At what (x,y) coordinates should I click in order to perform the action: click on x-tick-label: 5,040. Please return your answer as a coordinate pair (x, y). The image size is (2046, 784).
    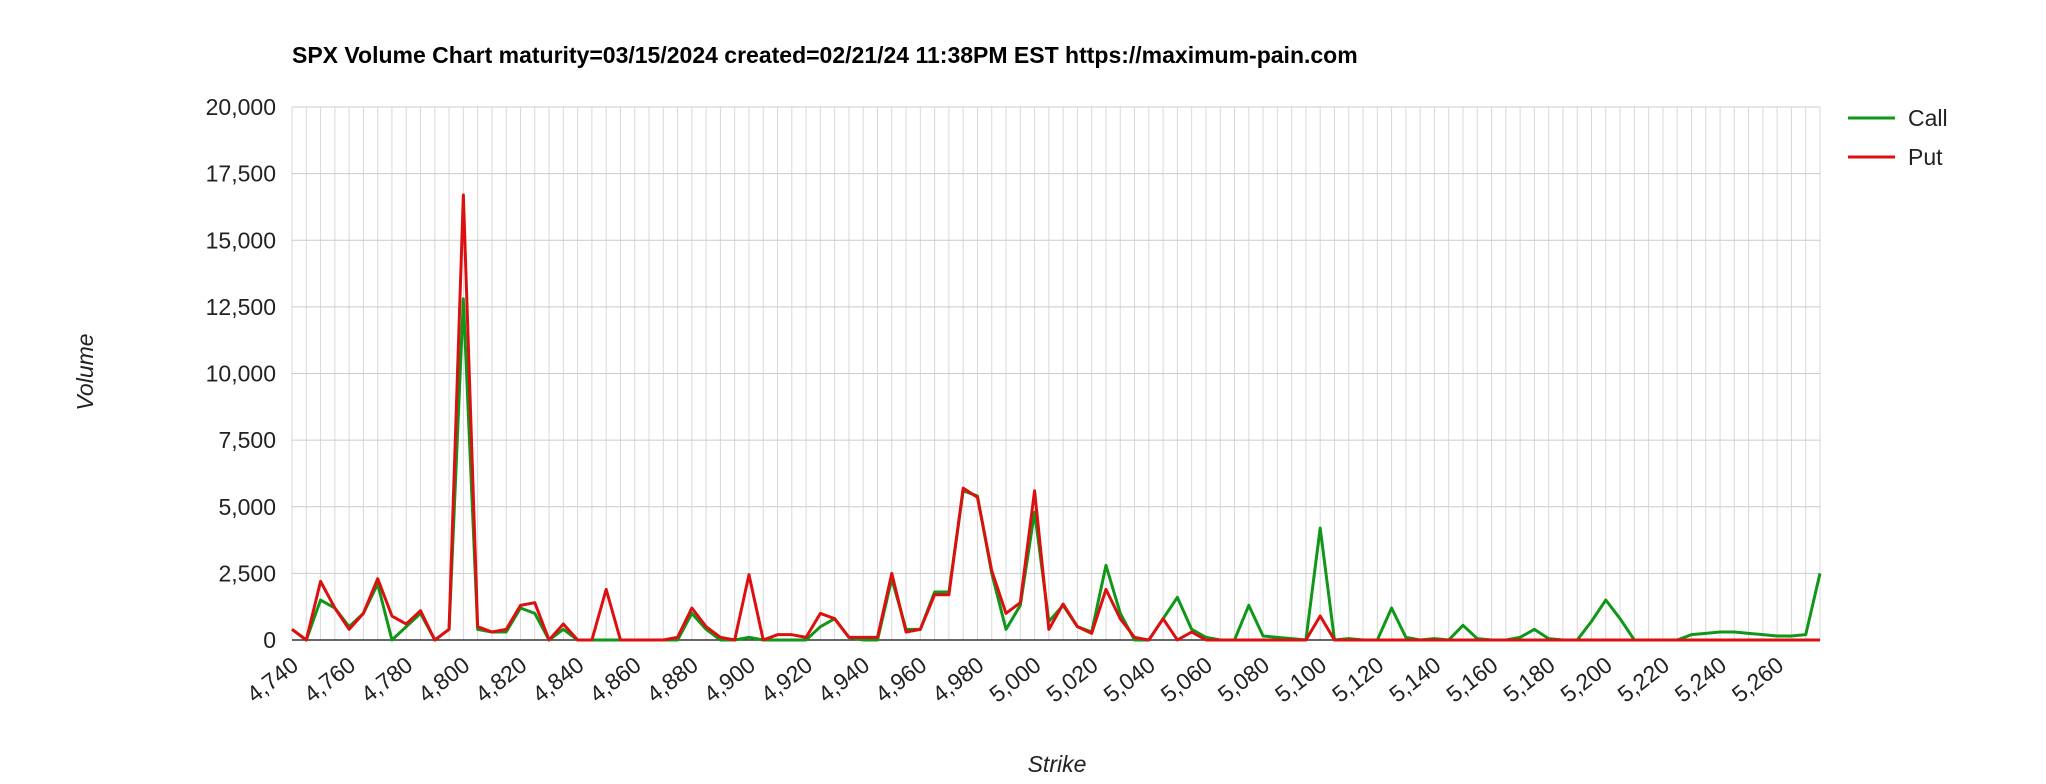
    Looking at the image, I should click on (1129, 679).